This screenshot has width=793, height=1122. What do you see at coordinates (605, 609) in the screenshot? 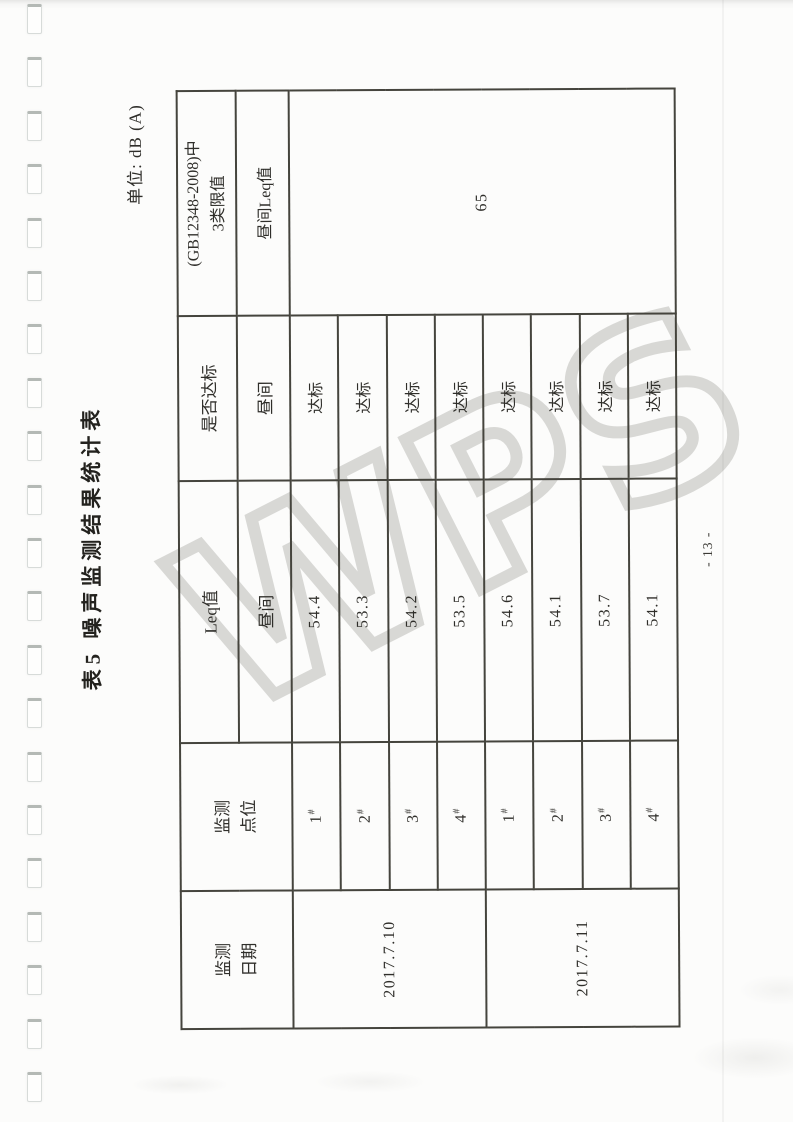
I see `cell-leq: 53.7` at bounding box center [605, 609].